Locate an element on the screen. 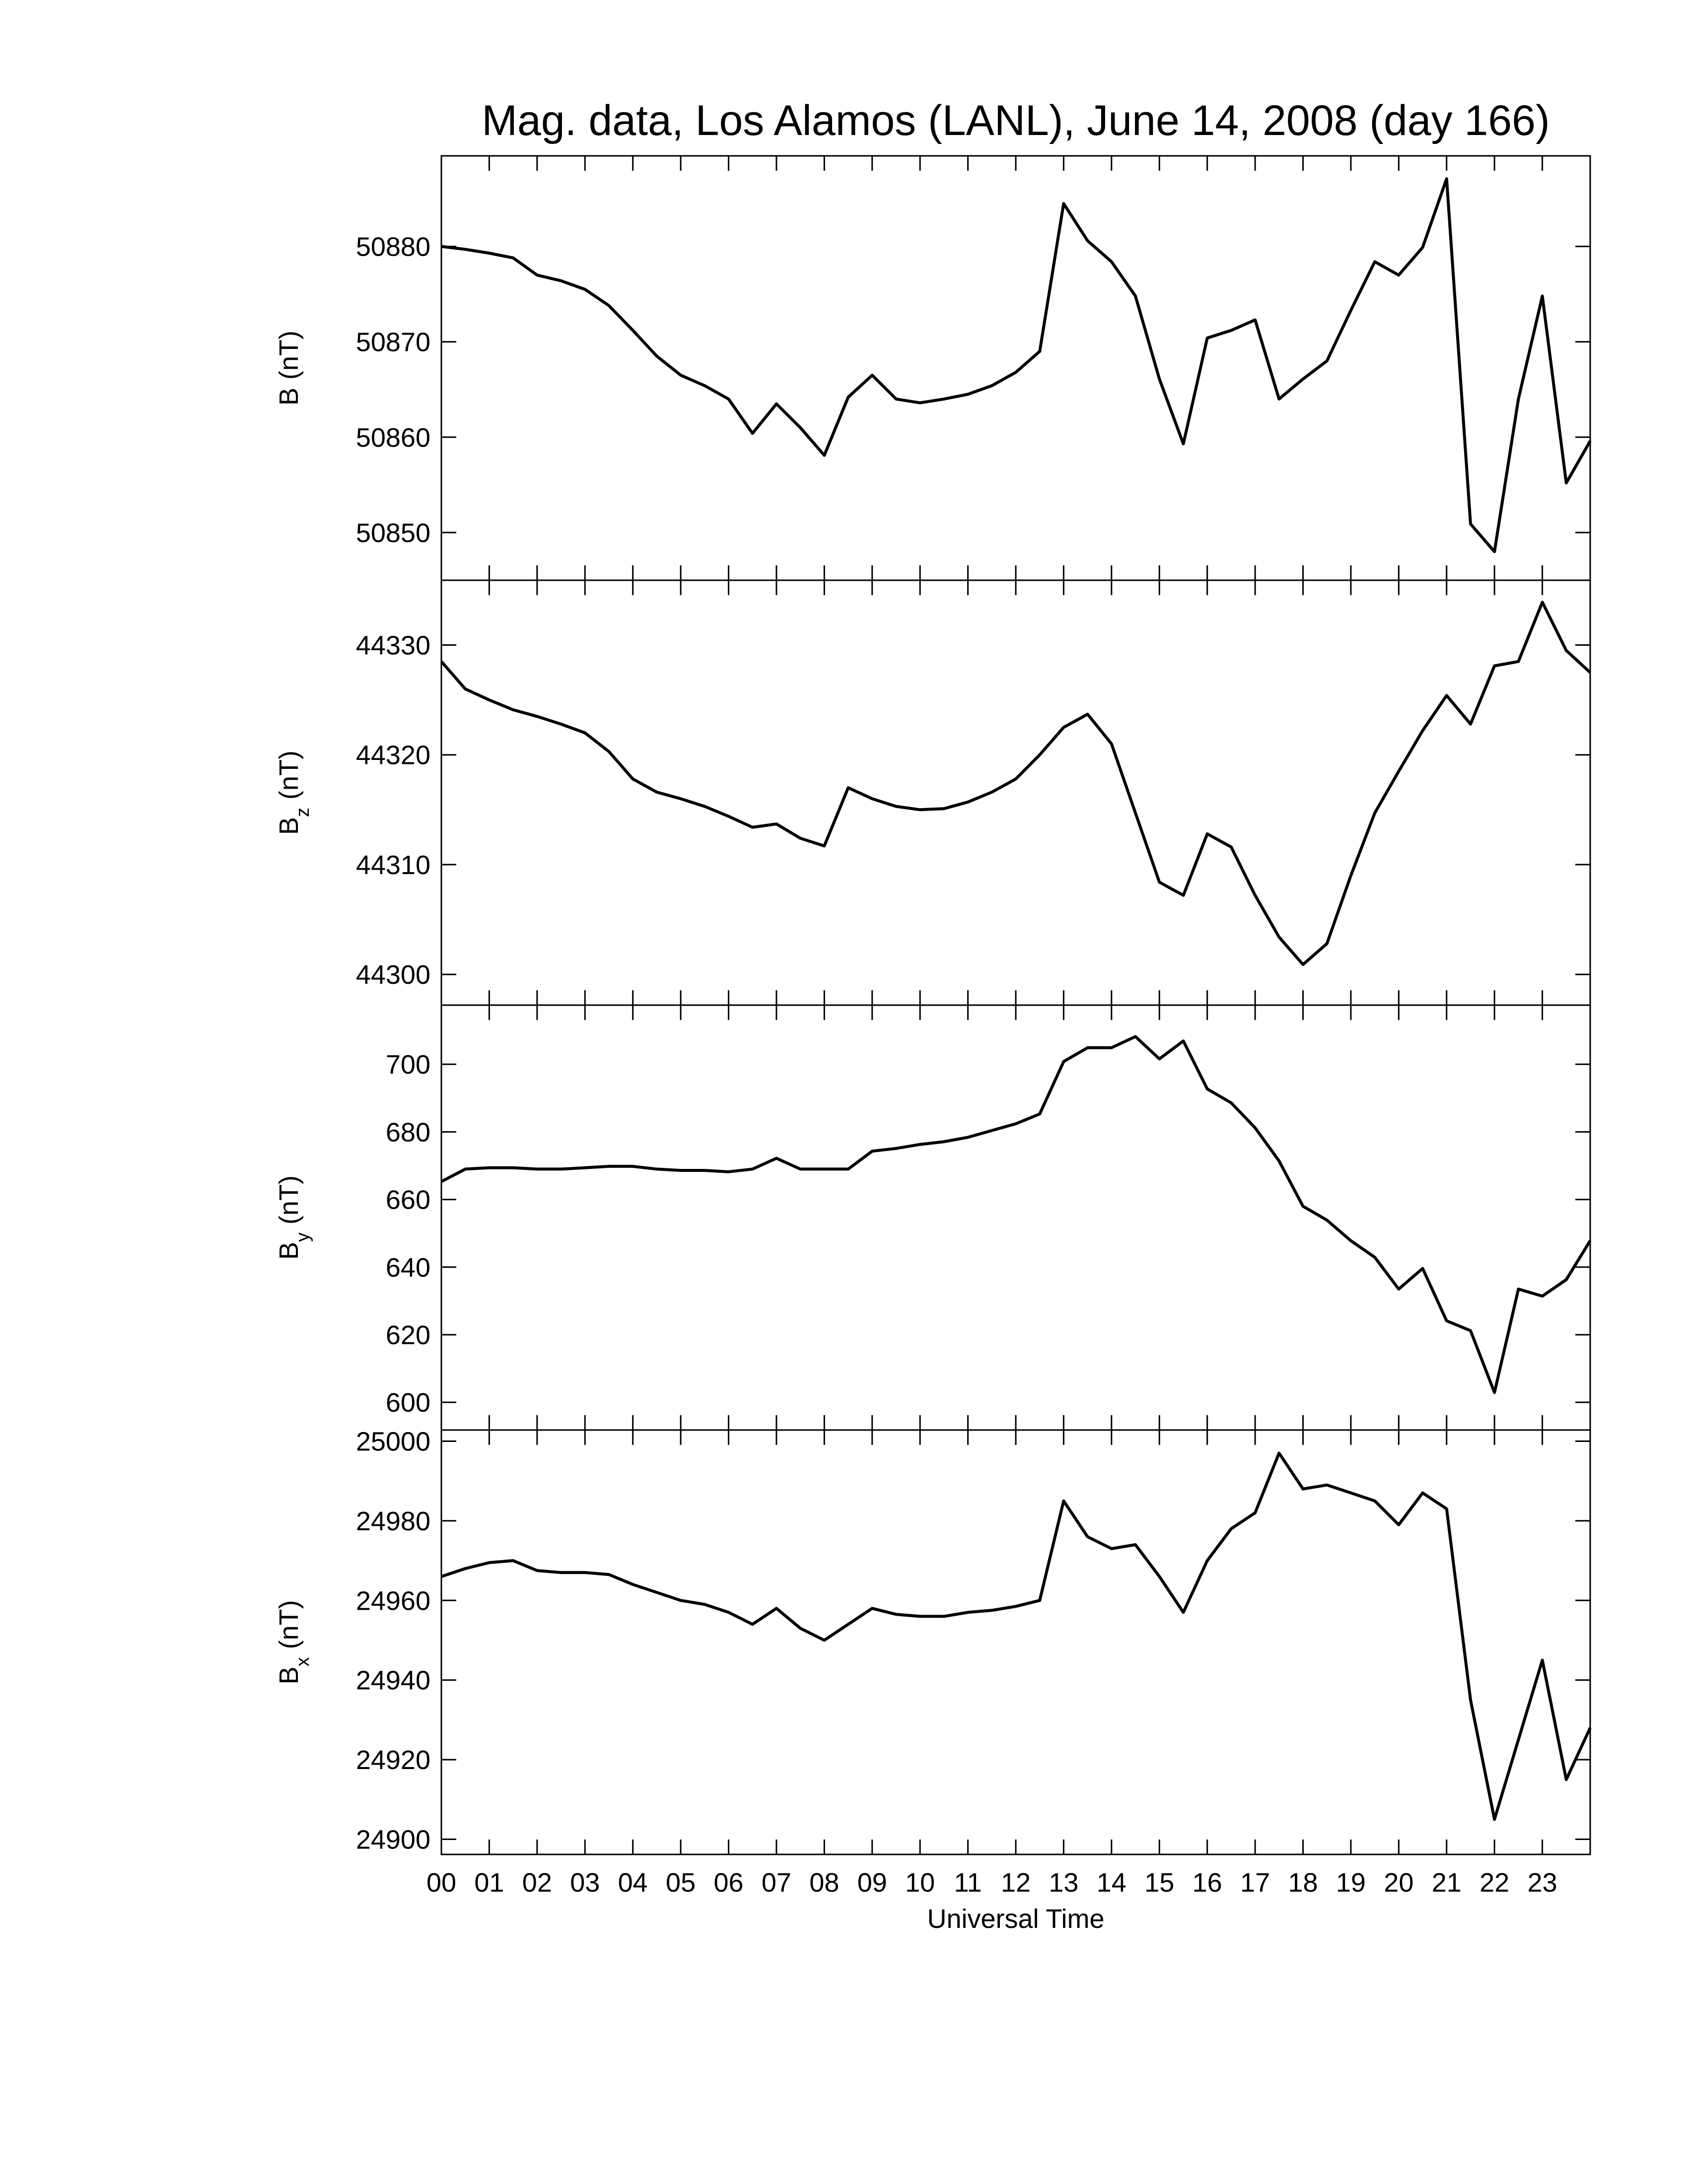 This screenshot has width=1688, height=2184. x-tick-label: 00 is located at coordinates (441, 1883).